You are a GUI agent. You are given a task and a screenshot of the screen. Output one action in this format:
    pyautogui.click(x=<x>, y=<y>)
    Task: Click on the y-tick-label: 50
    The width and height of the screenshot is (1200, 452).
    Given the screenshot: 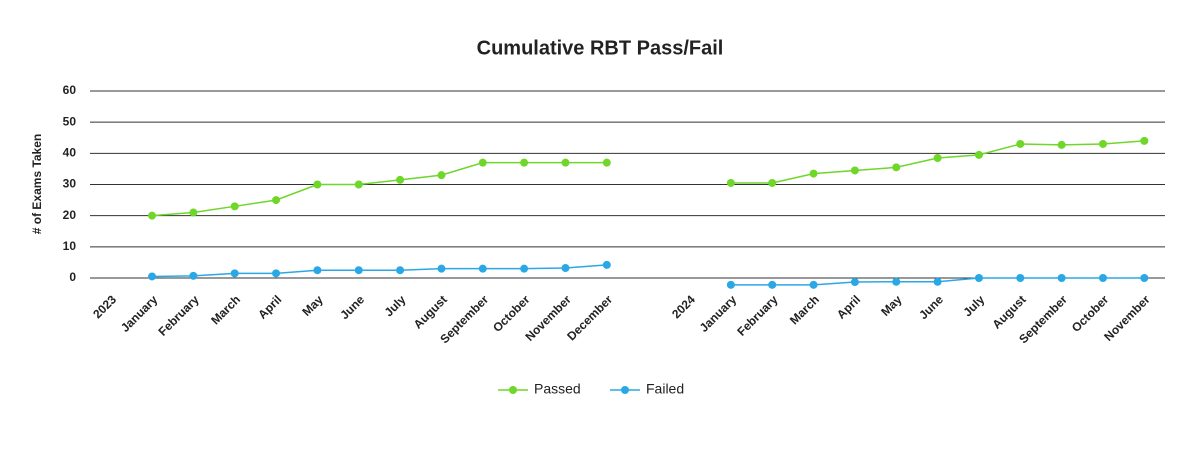 What is the action you would take?
    pyautogui.click(x=70, y=121)
    